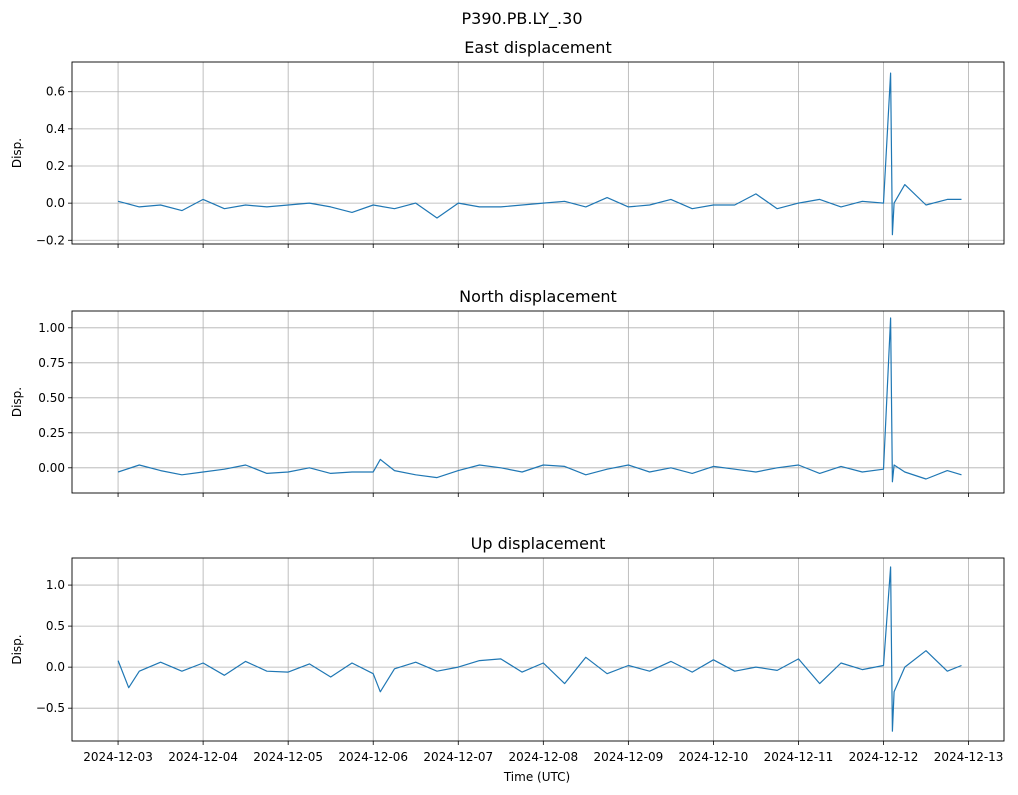  What do you see at coordinates (543, 757) in the screenshot?
I see `x-tick-label: 2024-12-08` at bounding box center [543, 757].